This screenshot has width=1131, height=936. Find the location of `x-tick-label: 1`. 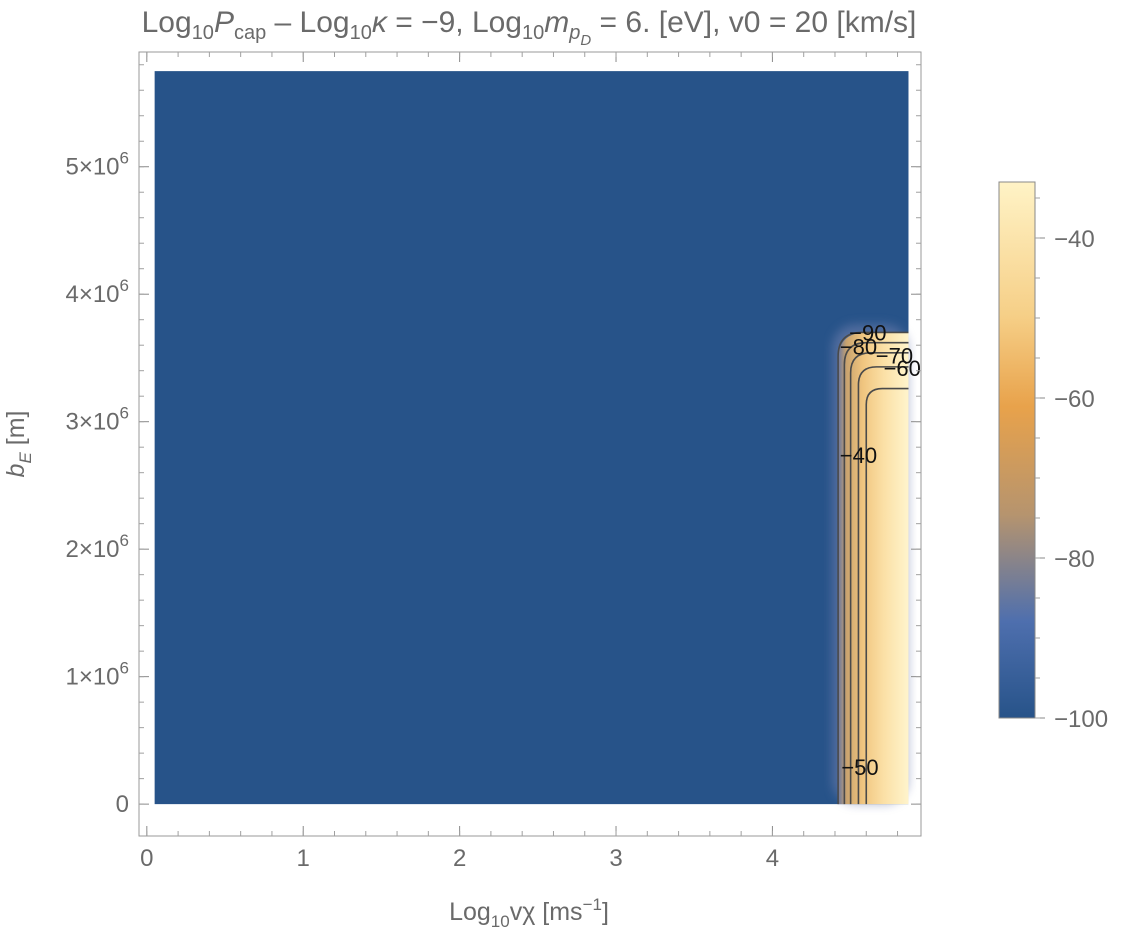

x-tick-label: 1 is located at coordinates (303, 858).